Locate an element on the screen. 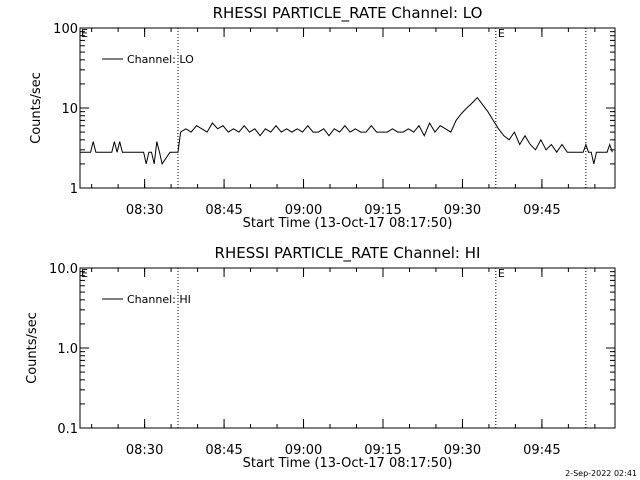 This screenshot has height=480, width=640. legend-label: Channel: LO is located at coordinates (160, 59).